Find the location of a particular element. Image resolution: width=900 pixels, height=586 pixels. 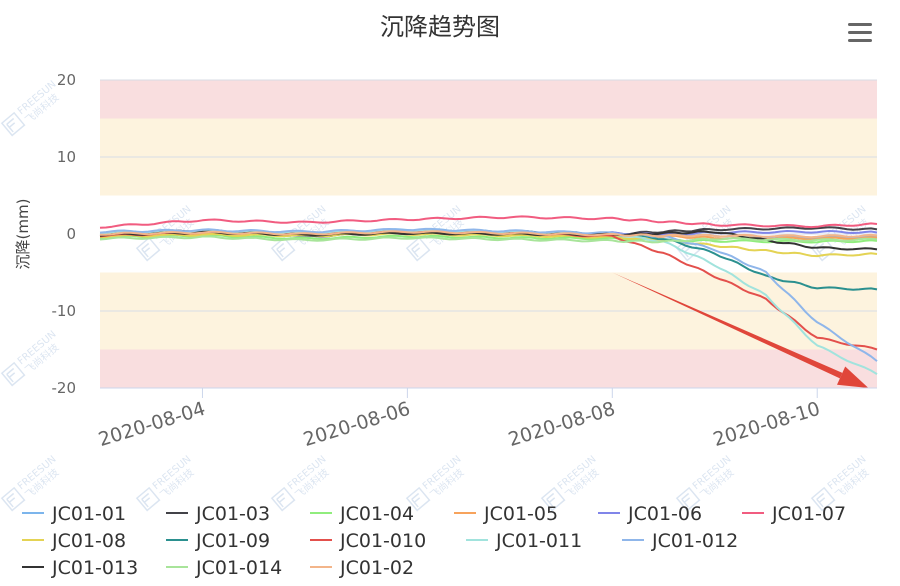

legend-item-jc01-03: JC01-03 is located at coordinates (218, 514).